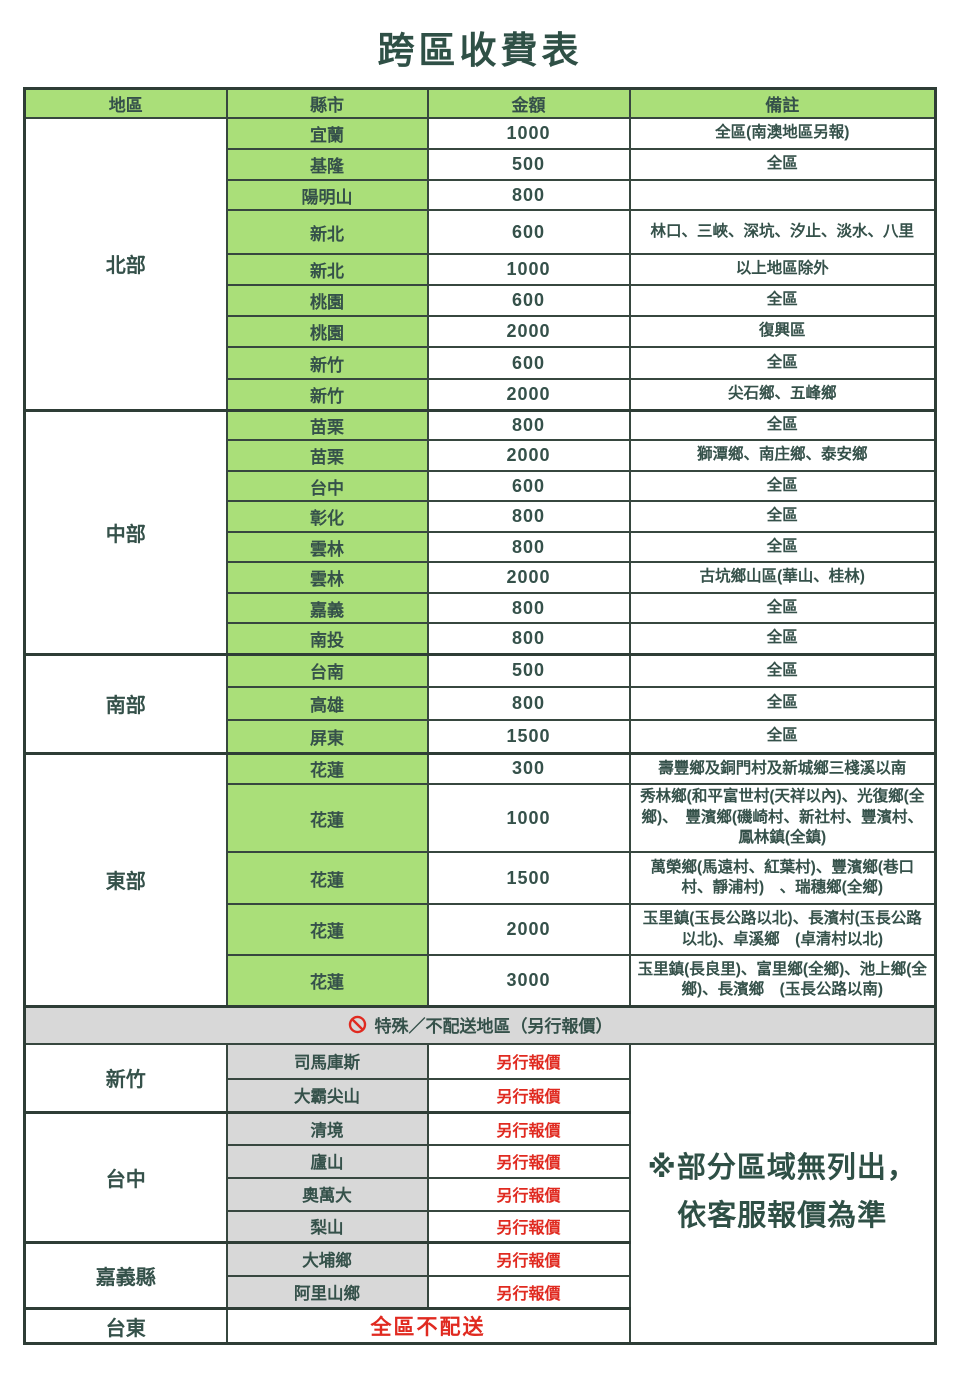 The image size is (960, 1378). I want to click on table-row: 彰化 800 全區, so click(481, 516).